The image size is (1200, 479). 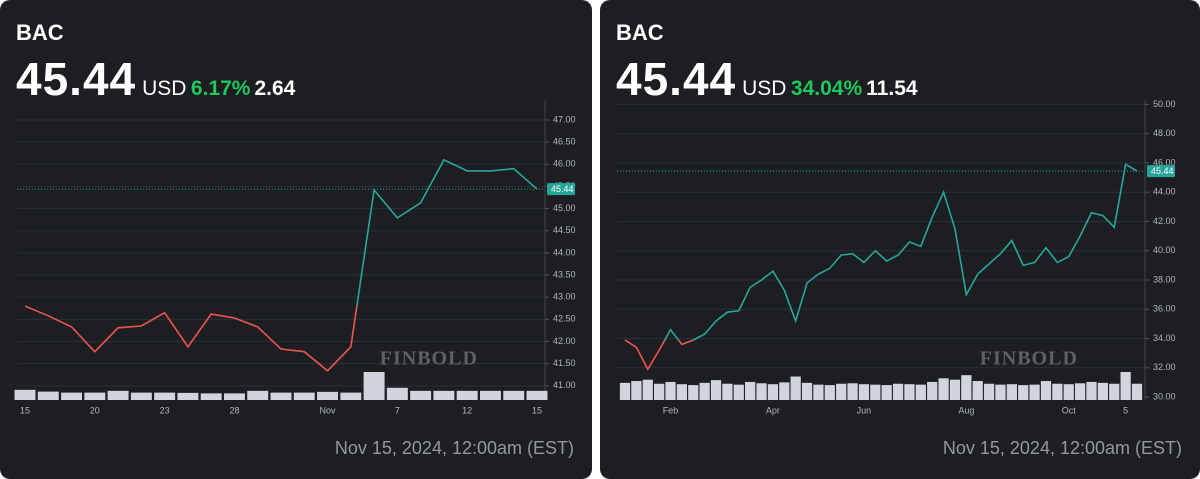 I want to click on y-tick-label: 40.00, so click(x=1164, y=250).